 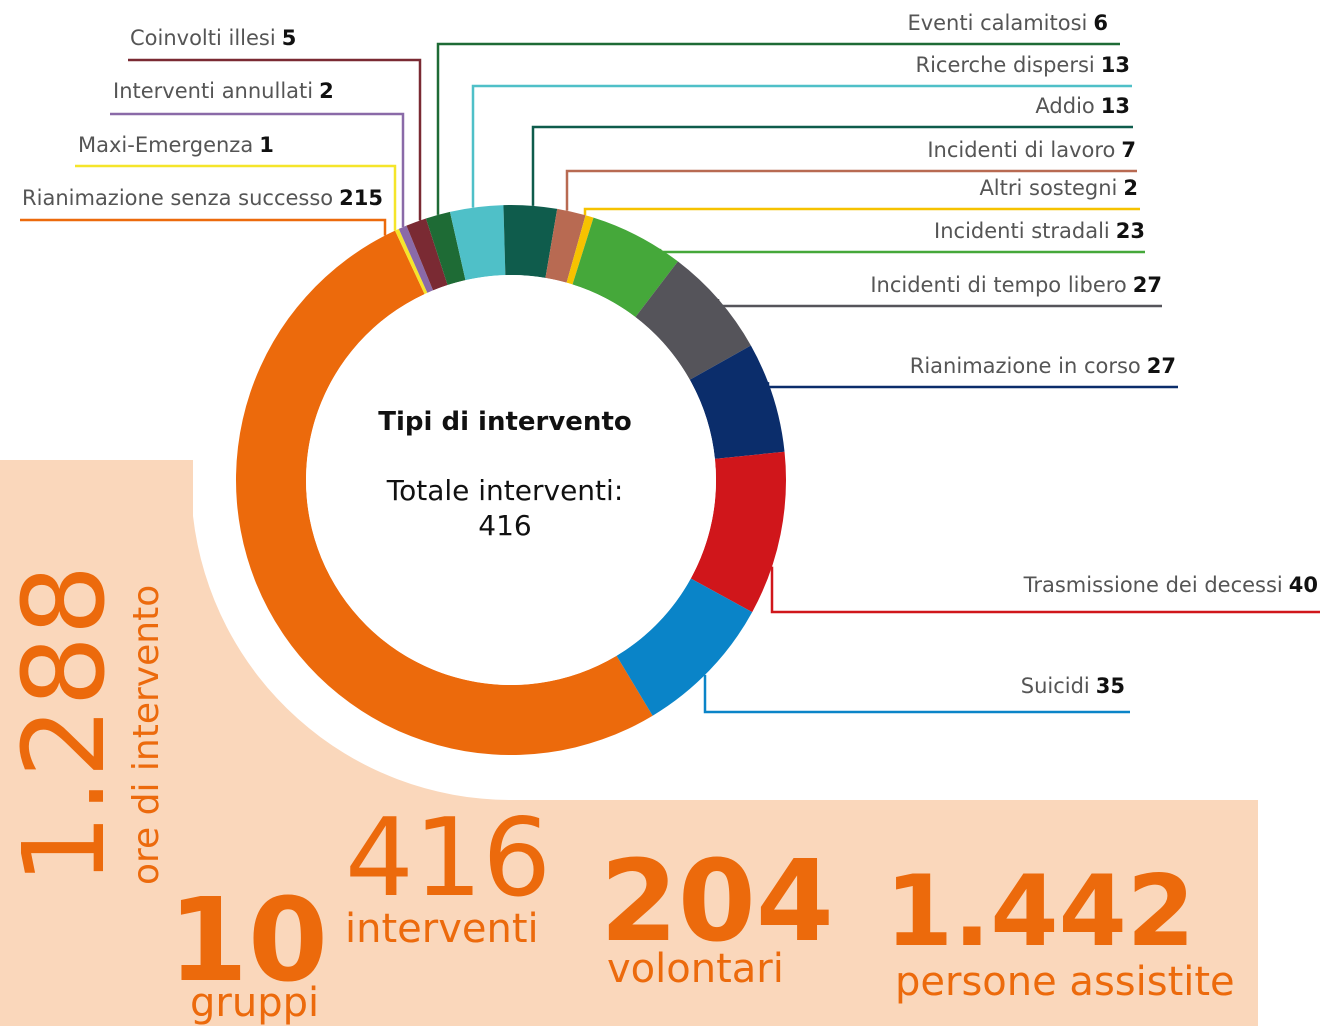 What do you see at coordinates (1004, 65) in the screenshot?
I see `category-name: Ricerche dispersi` at bounding box center [1004, 65].